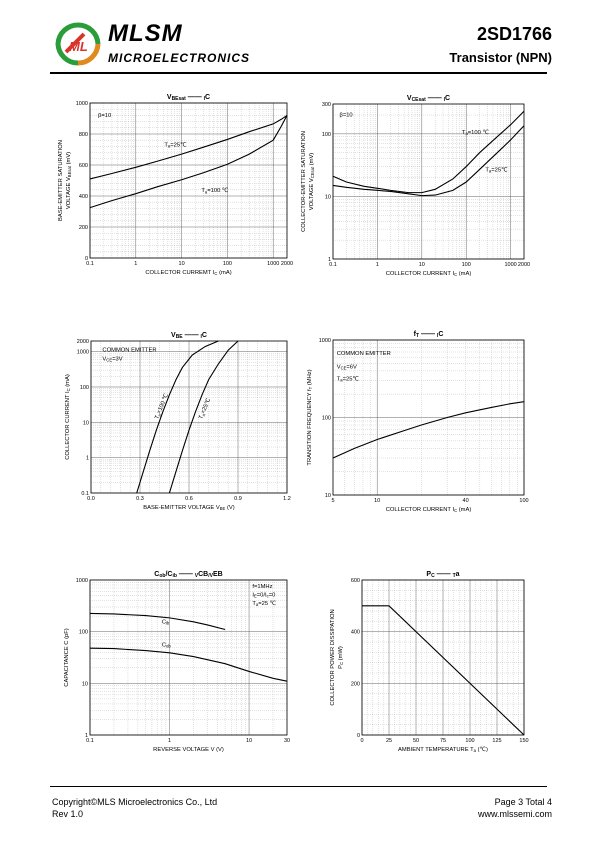  I want to click on x-tick-label: 50, so click(416, 741).